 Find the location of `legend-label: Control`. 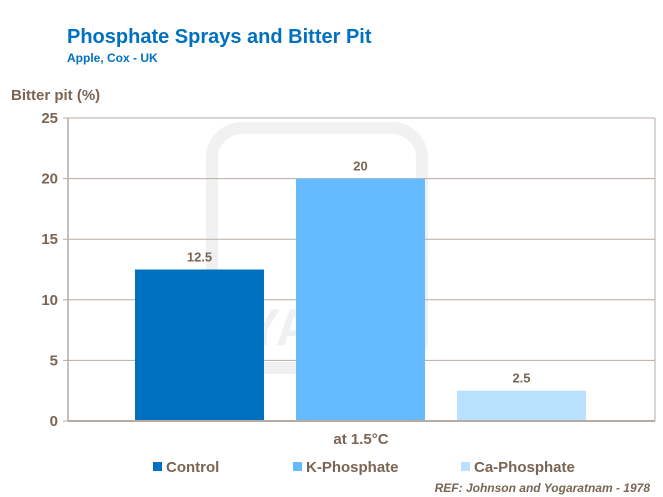

legend-label: Control is located at coordinates (192, 467).